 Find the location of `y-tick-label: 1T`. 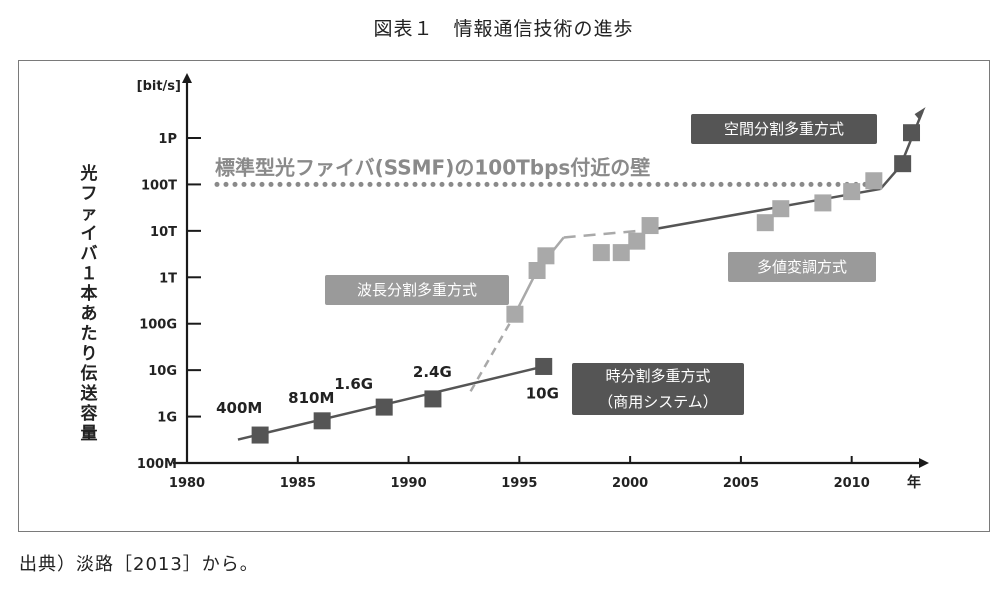

y-tick-label: 1T is located at coordinates (168, 278).